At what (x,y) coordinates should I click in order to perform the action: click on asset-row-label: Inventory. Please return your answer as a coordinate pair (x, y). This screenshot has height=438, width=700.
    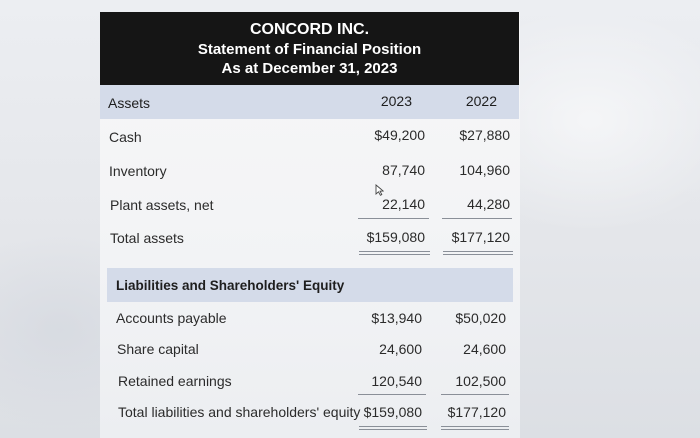
    Looking at the image, I should click on (138, 171).